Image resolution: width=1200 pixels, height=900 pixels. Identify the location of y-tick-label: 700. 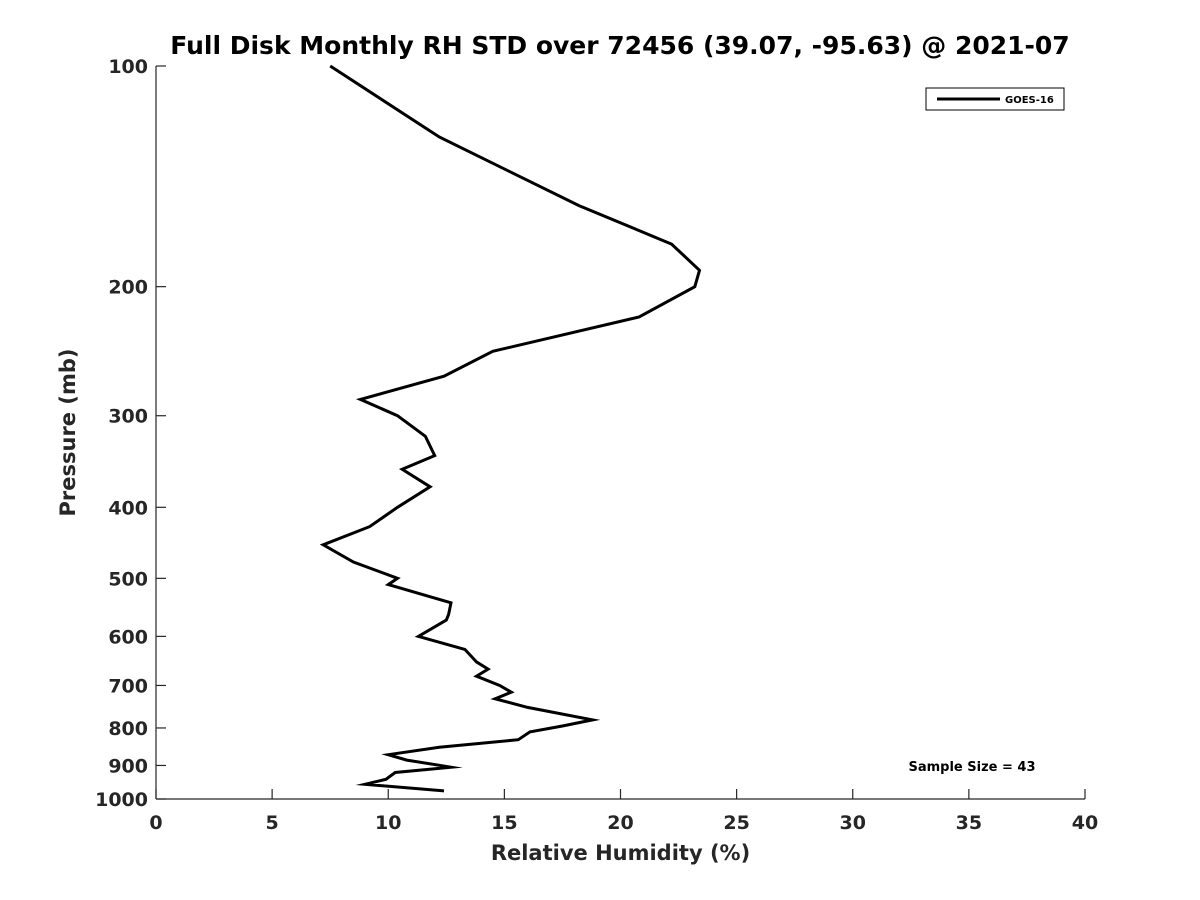
(128, 686).